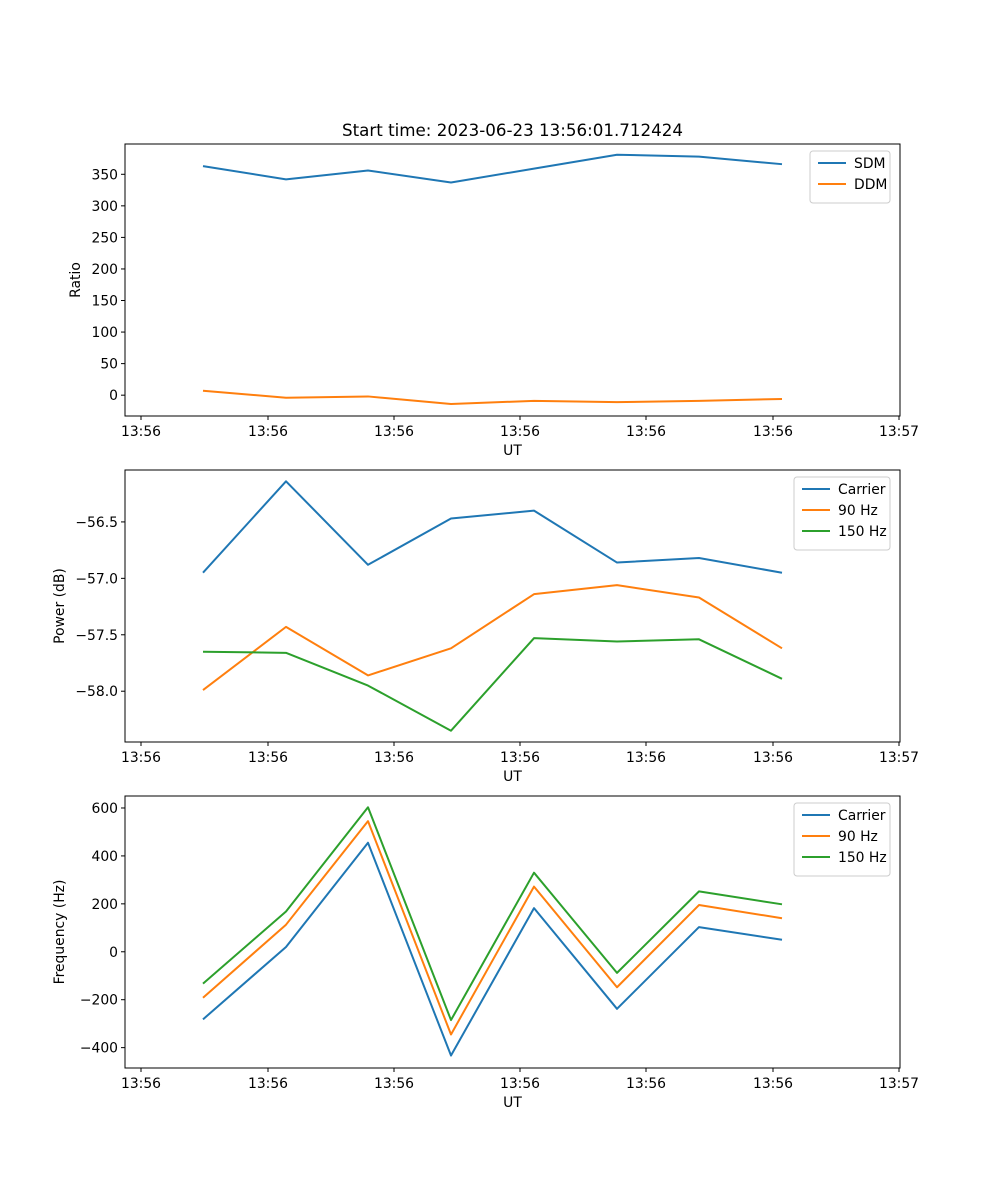  What do you see at coordinates (99, 1001) in the screenshot?
I see `y-tick-label: −200` at bounding box center [99, 1001].